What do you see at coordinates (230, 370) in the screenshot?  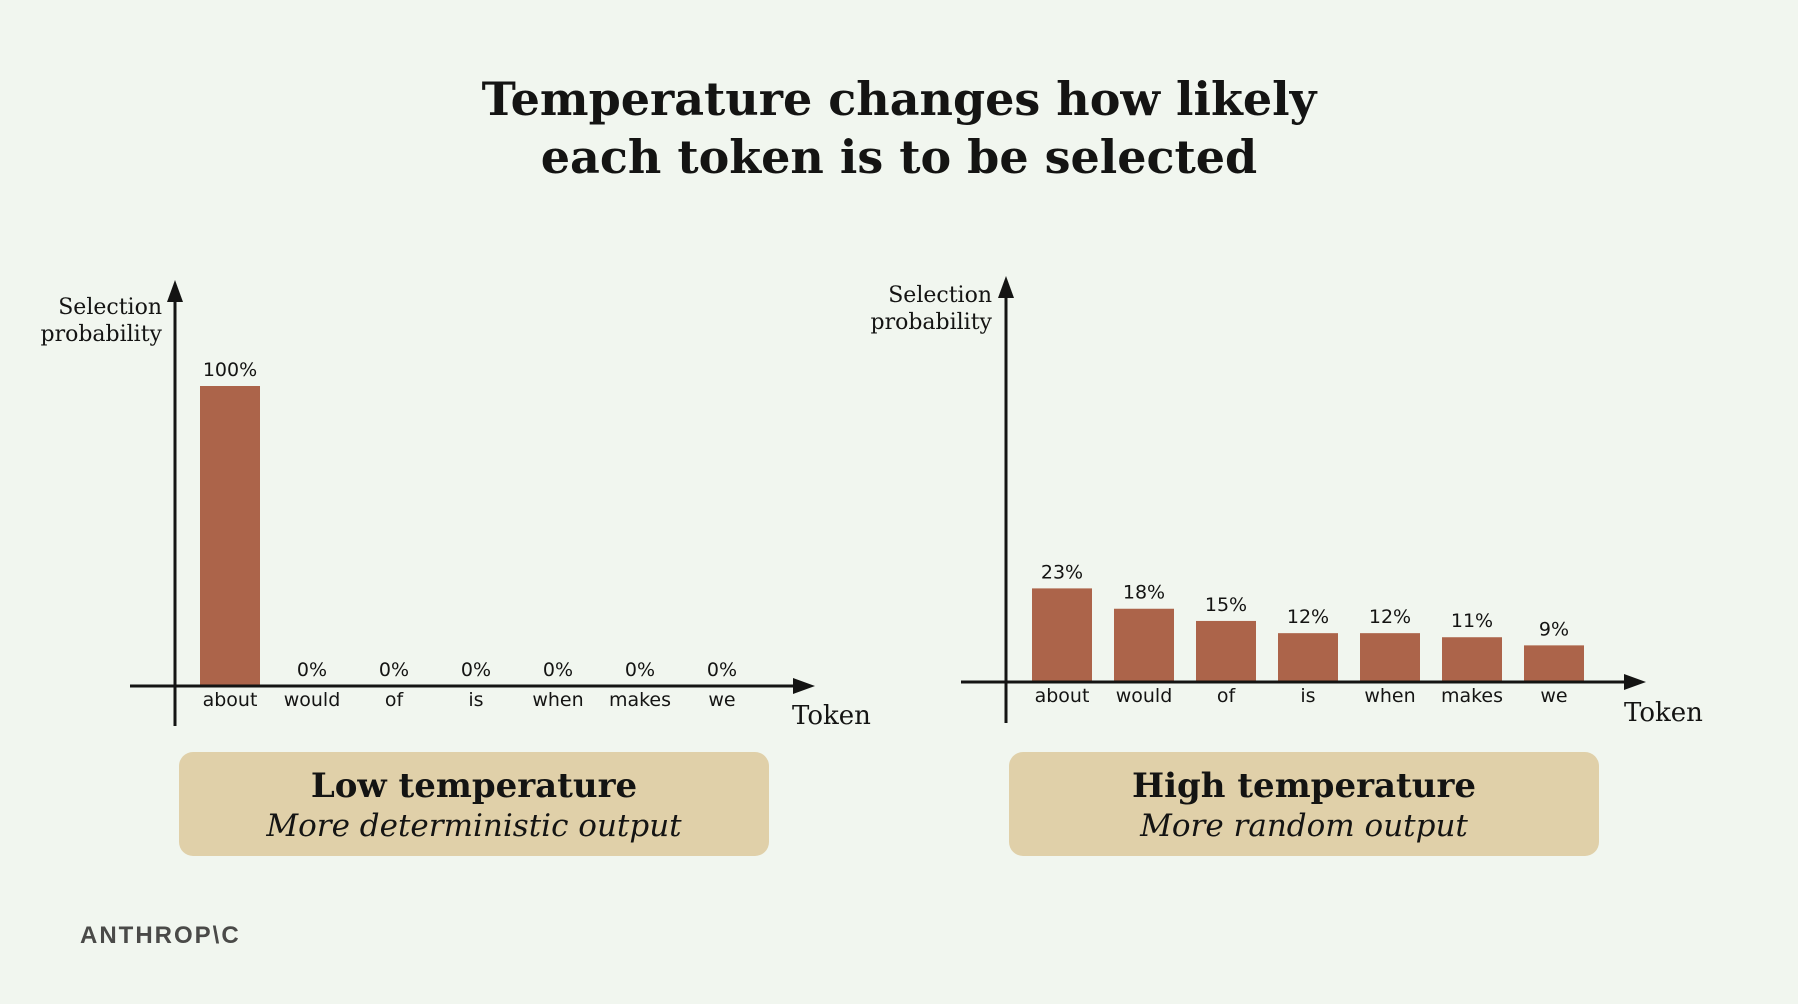 I see `value-label-about: 100%` at bounding box center [230, 370].